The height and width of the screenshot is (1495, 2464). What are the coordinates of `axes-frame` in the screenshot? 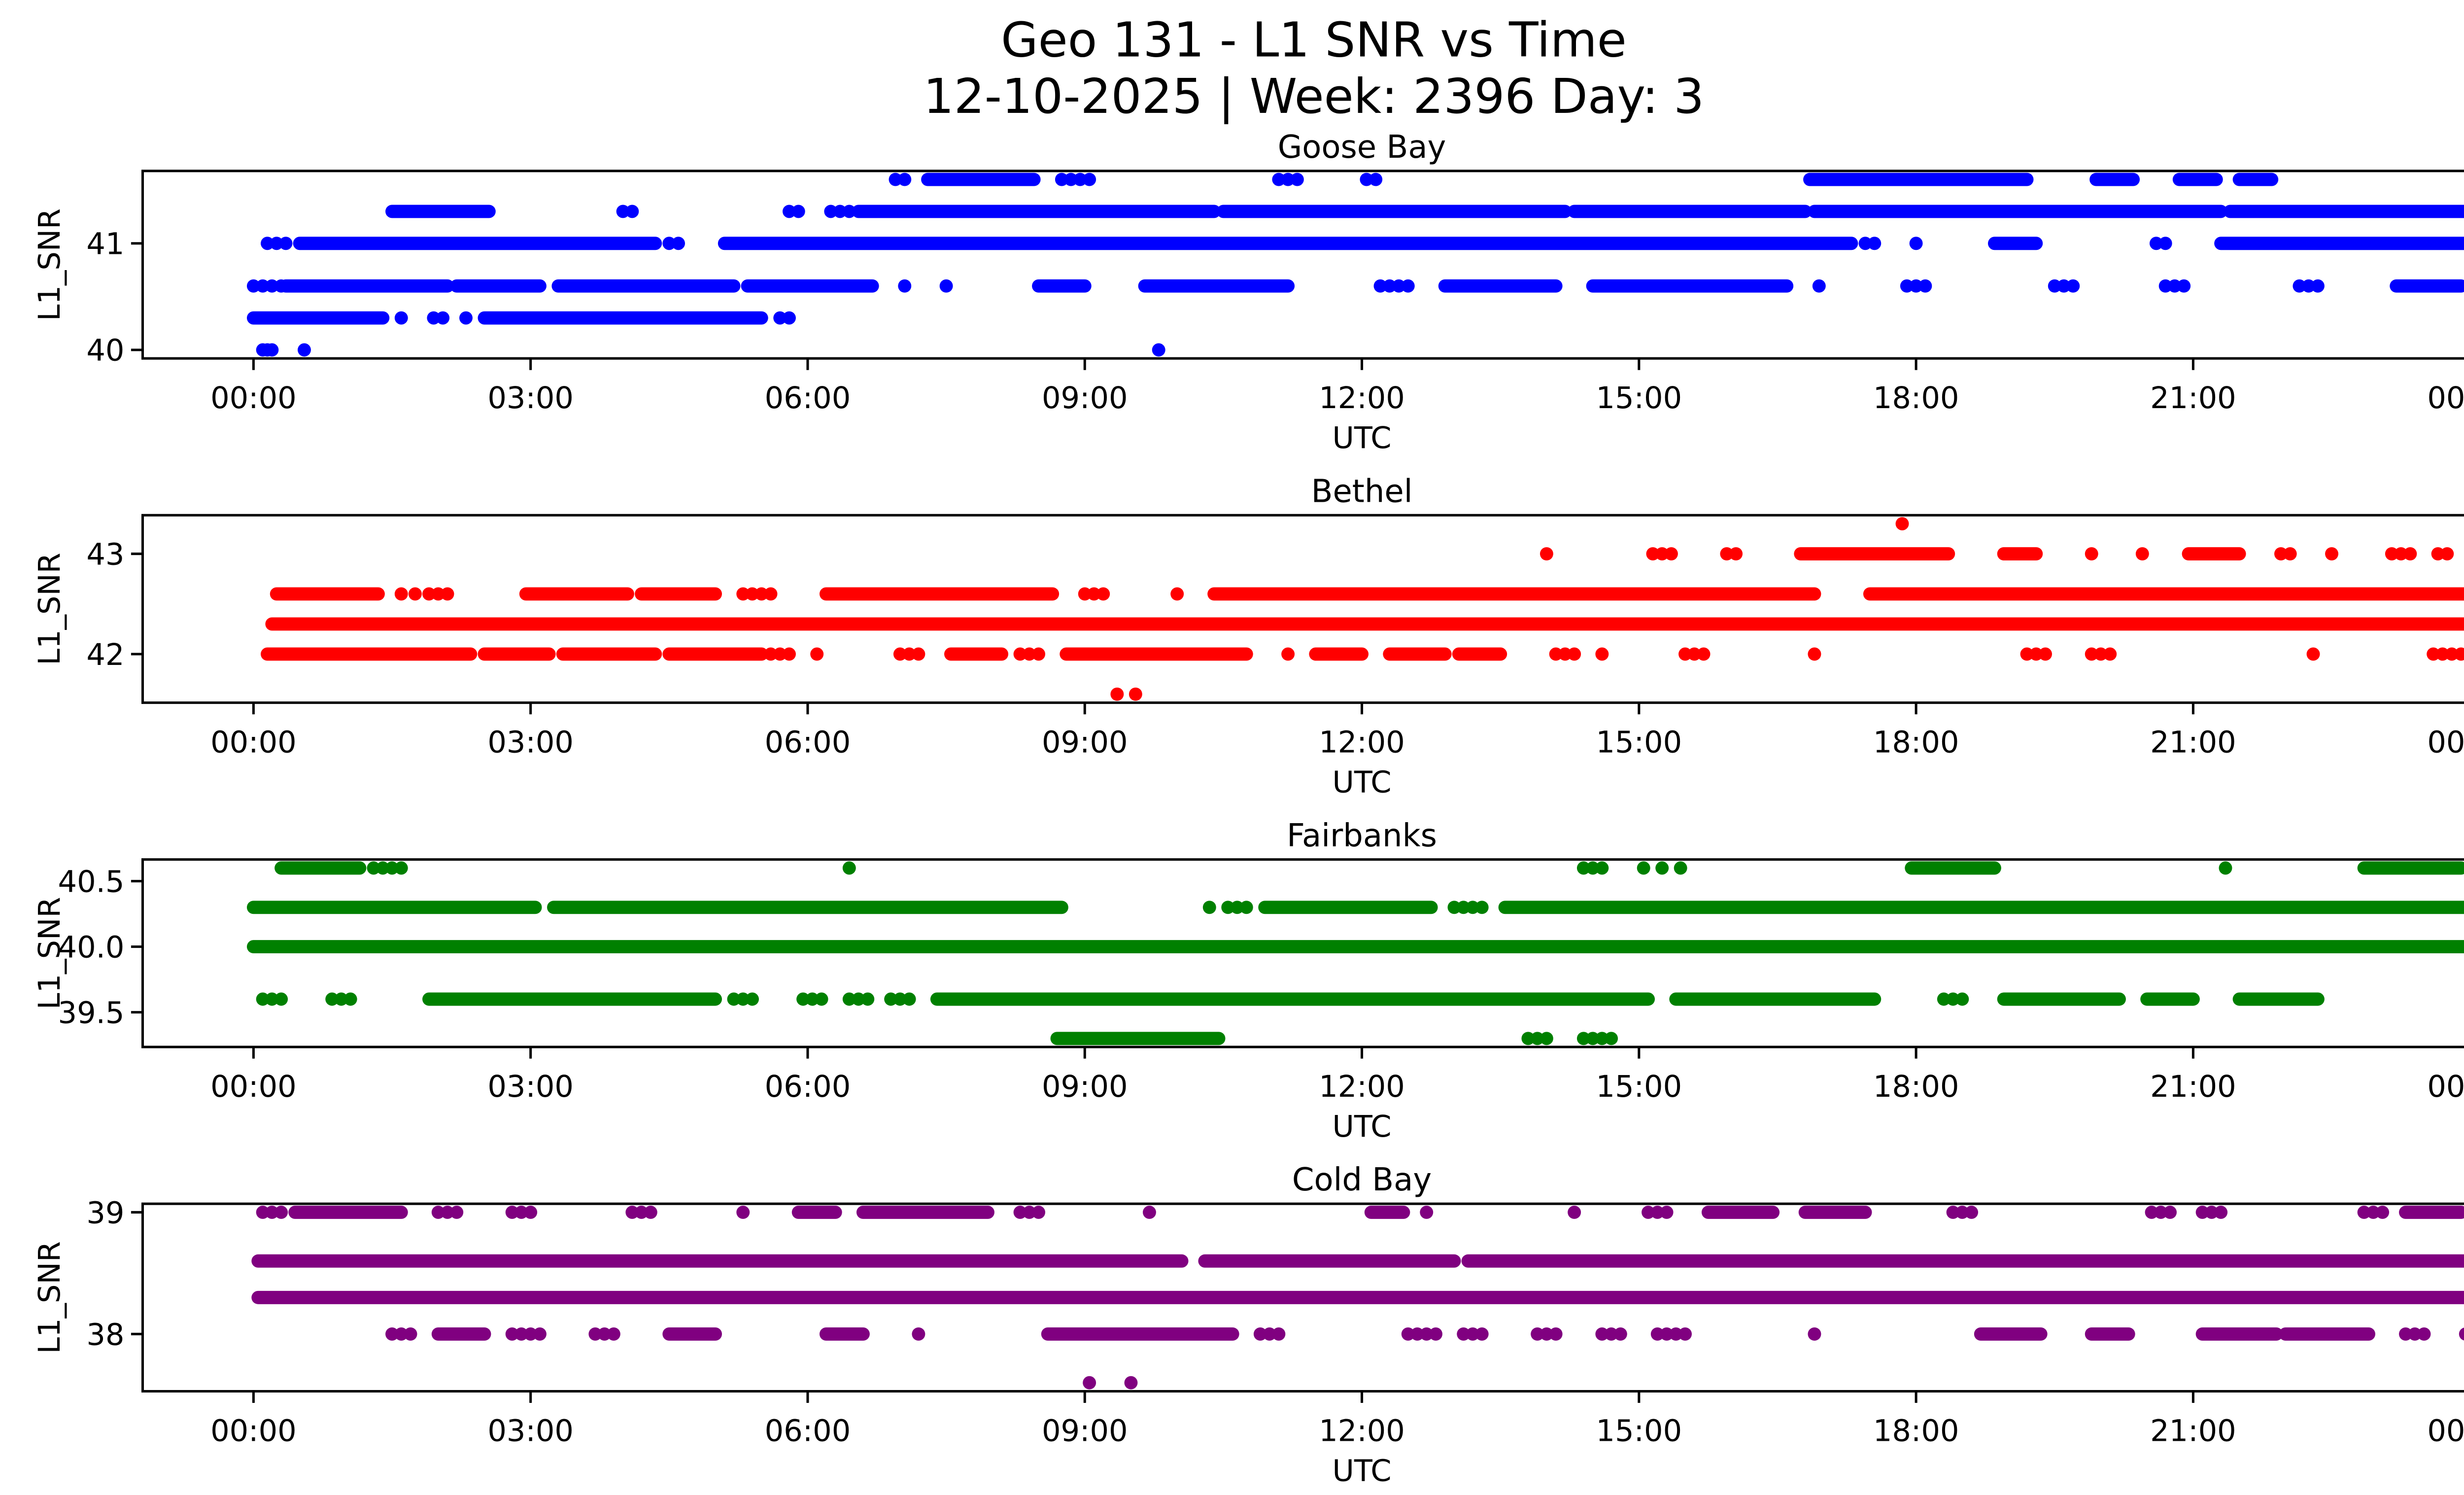 It's located at (1302, 265).